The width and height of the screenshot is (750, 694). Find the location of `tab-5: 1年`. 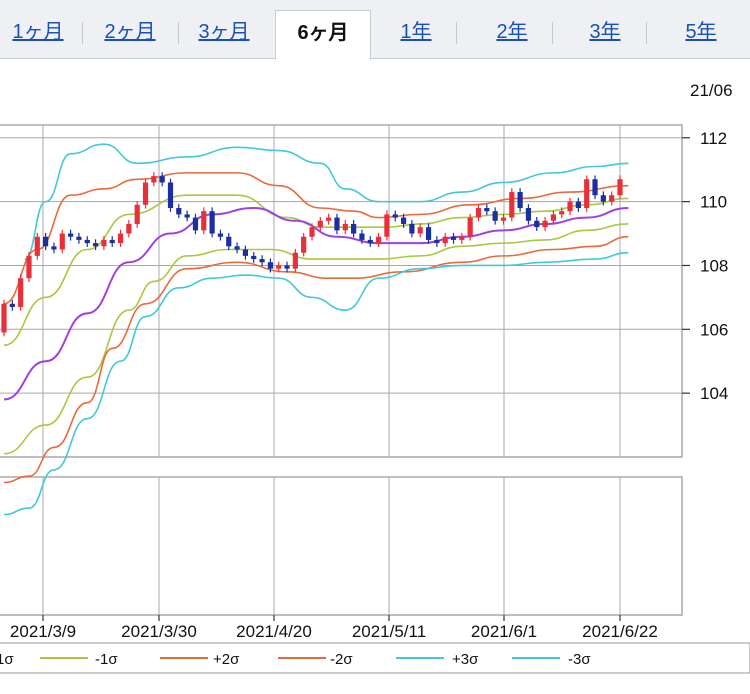

tab-5: 1年 is located at coordinates (416, 32).